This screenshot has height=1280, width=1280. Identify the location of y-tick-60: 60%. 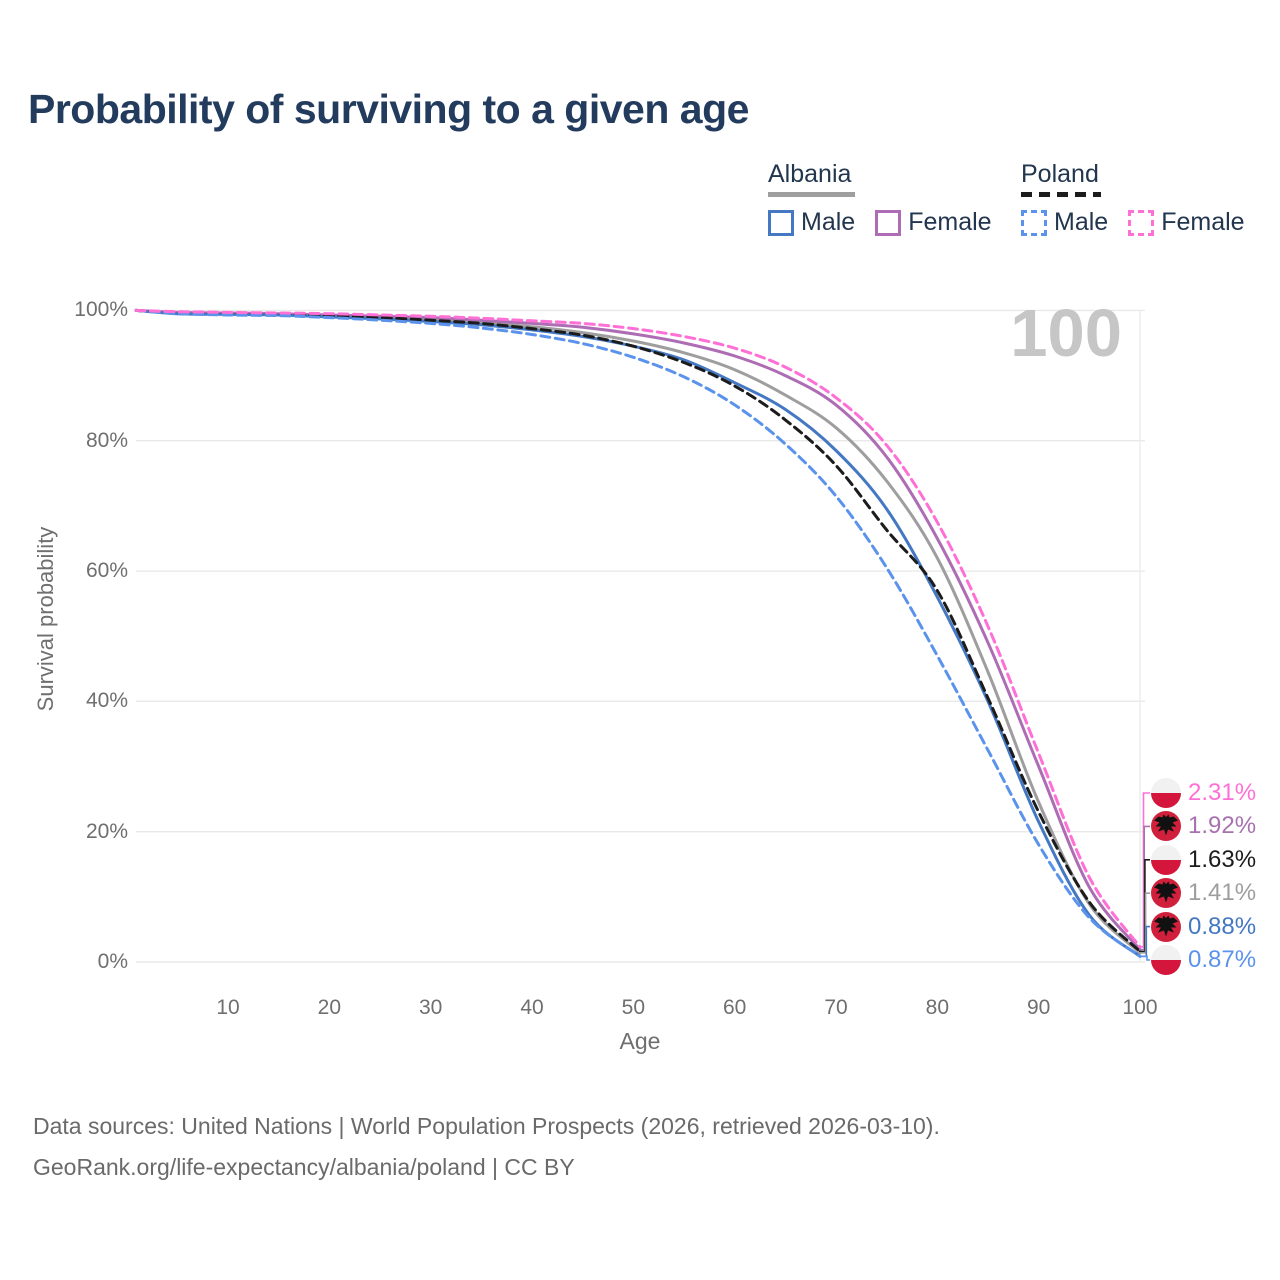
(106, 571).